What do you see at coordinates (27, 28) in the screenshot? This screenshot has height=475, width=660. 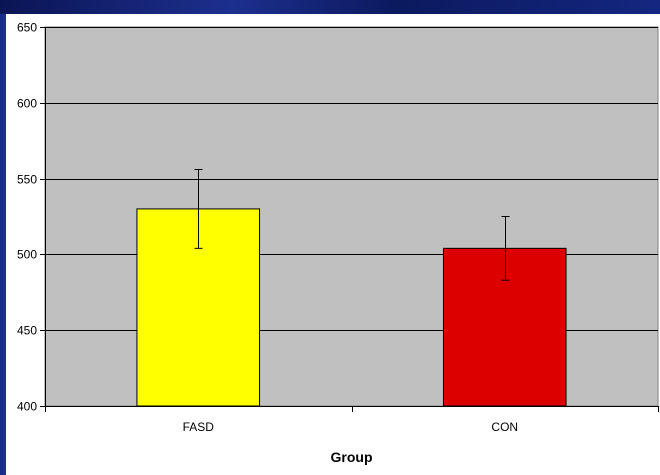 I see `y-tick-label-650: 650` at bounding box center [27, 28].